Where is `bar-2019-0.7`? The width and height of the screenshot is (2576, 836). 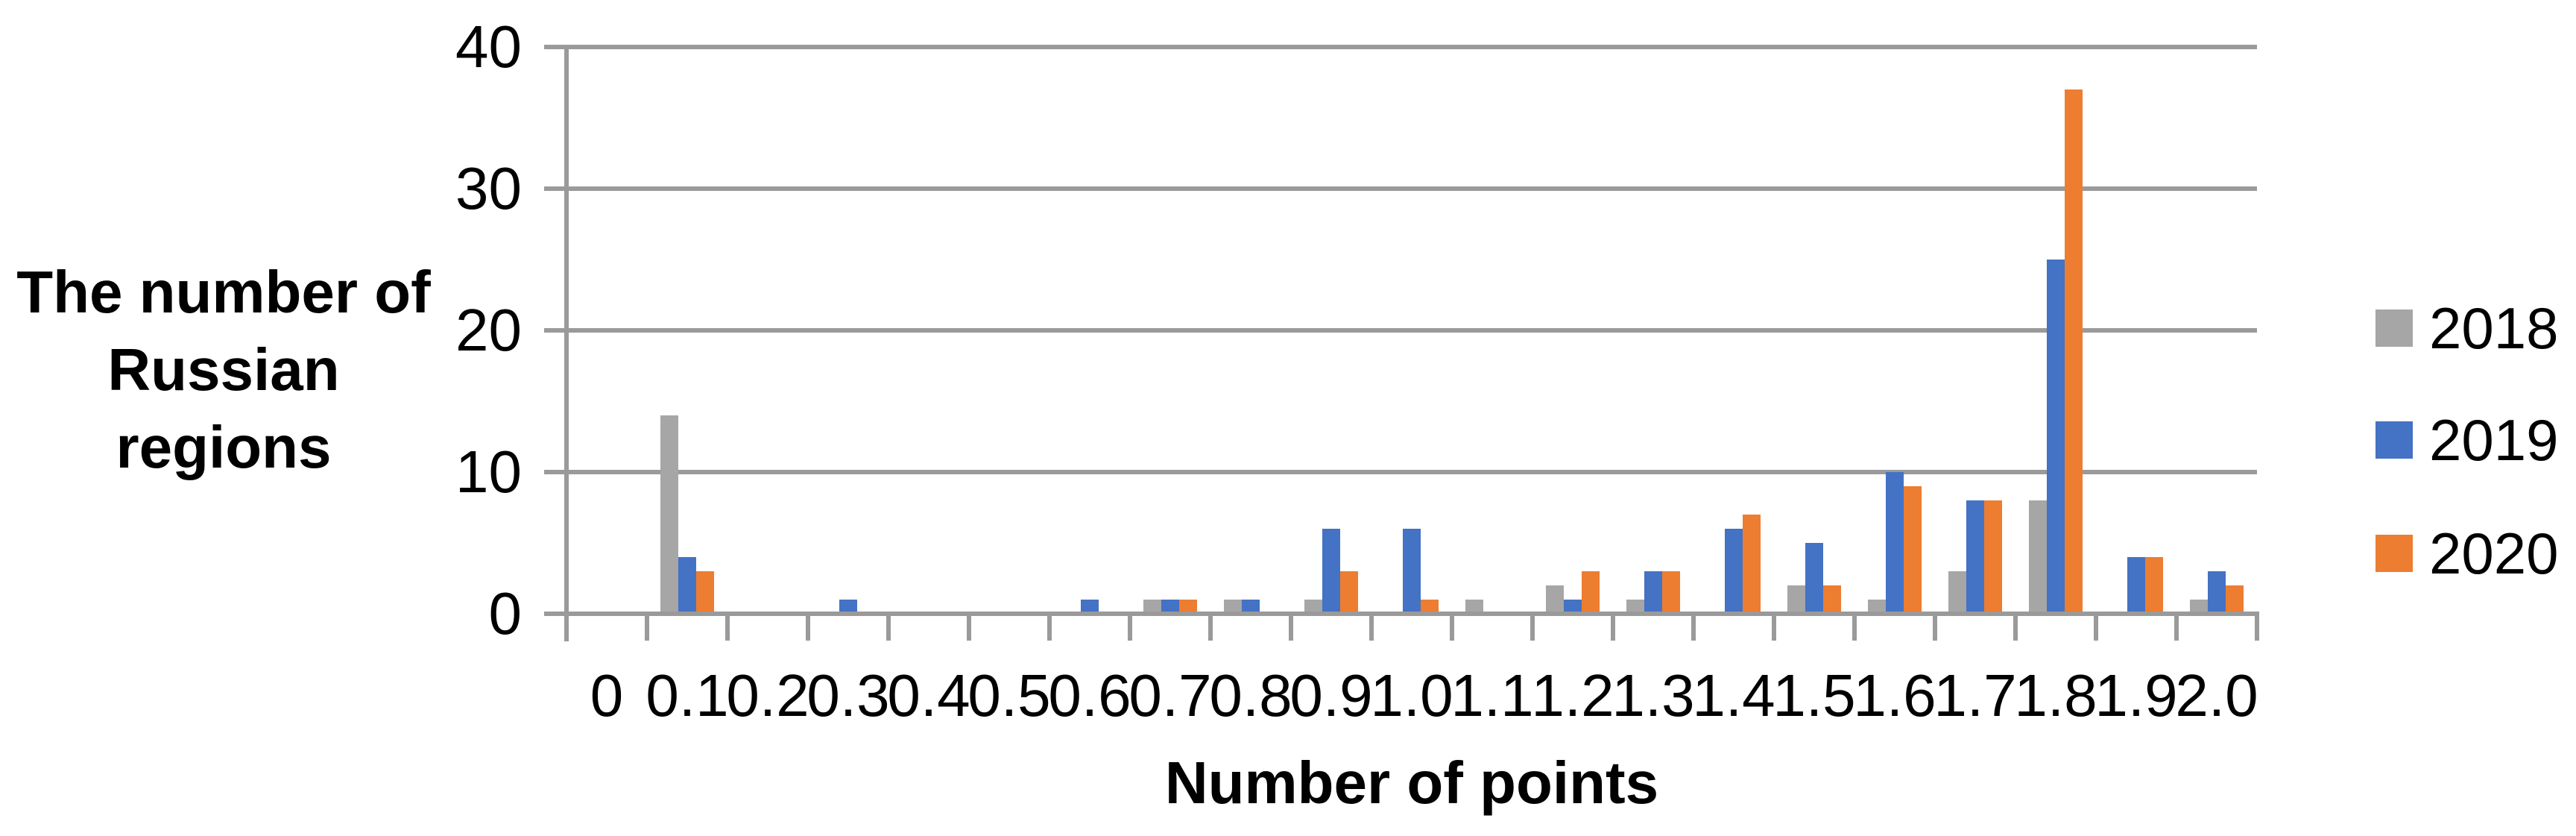
bar-2019-0.7 is located at coordinates (1170, 607).